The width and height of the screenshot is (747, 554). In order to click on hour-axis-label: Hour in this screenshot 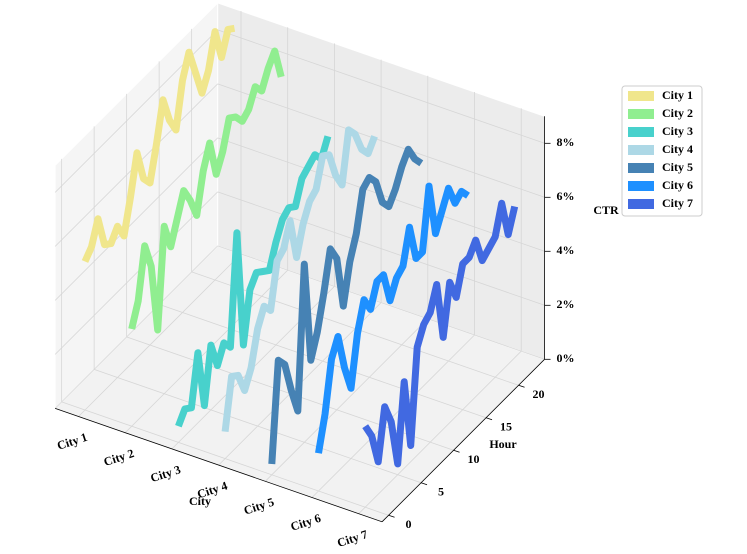, I will do `click(503, 444)`.